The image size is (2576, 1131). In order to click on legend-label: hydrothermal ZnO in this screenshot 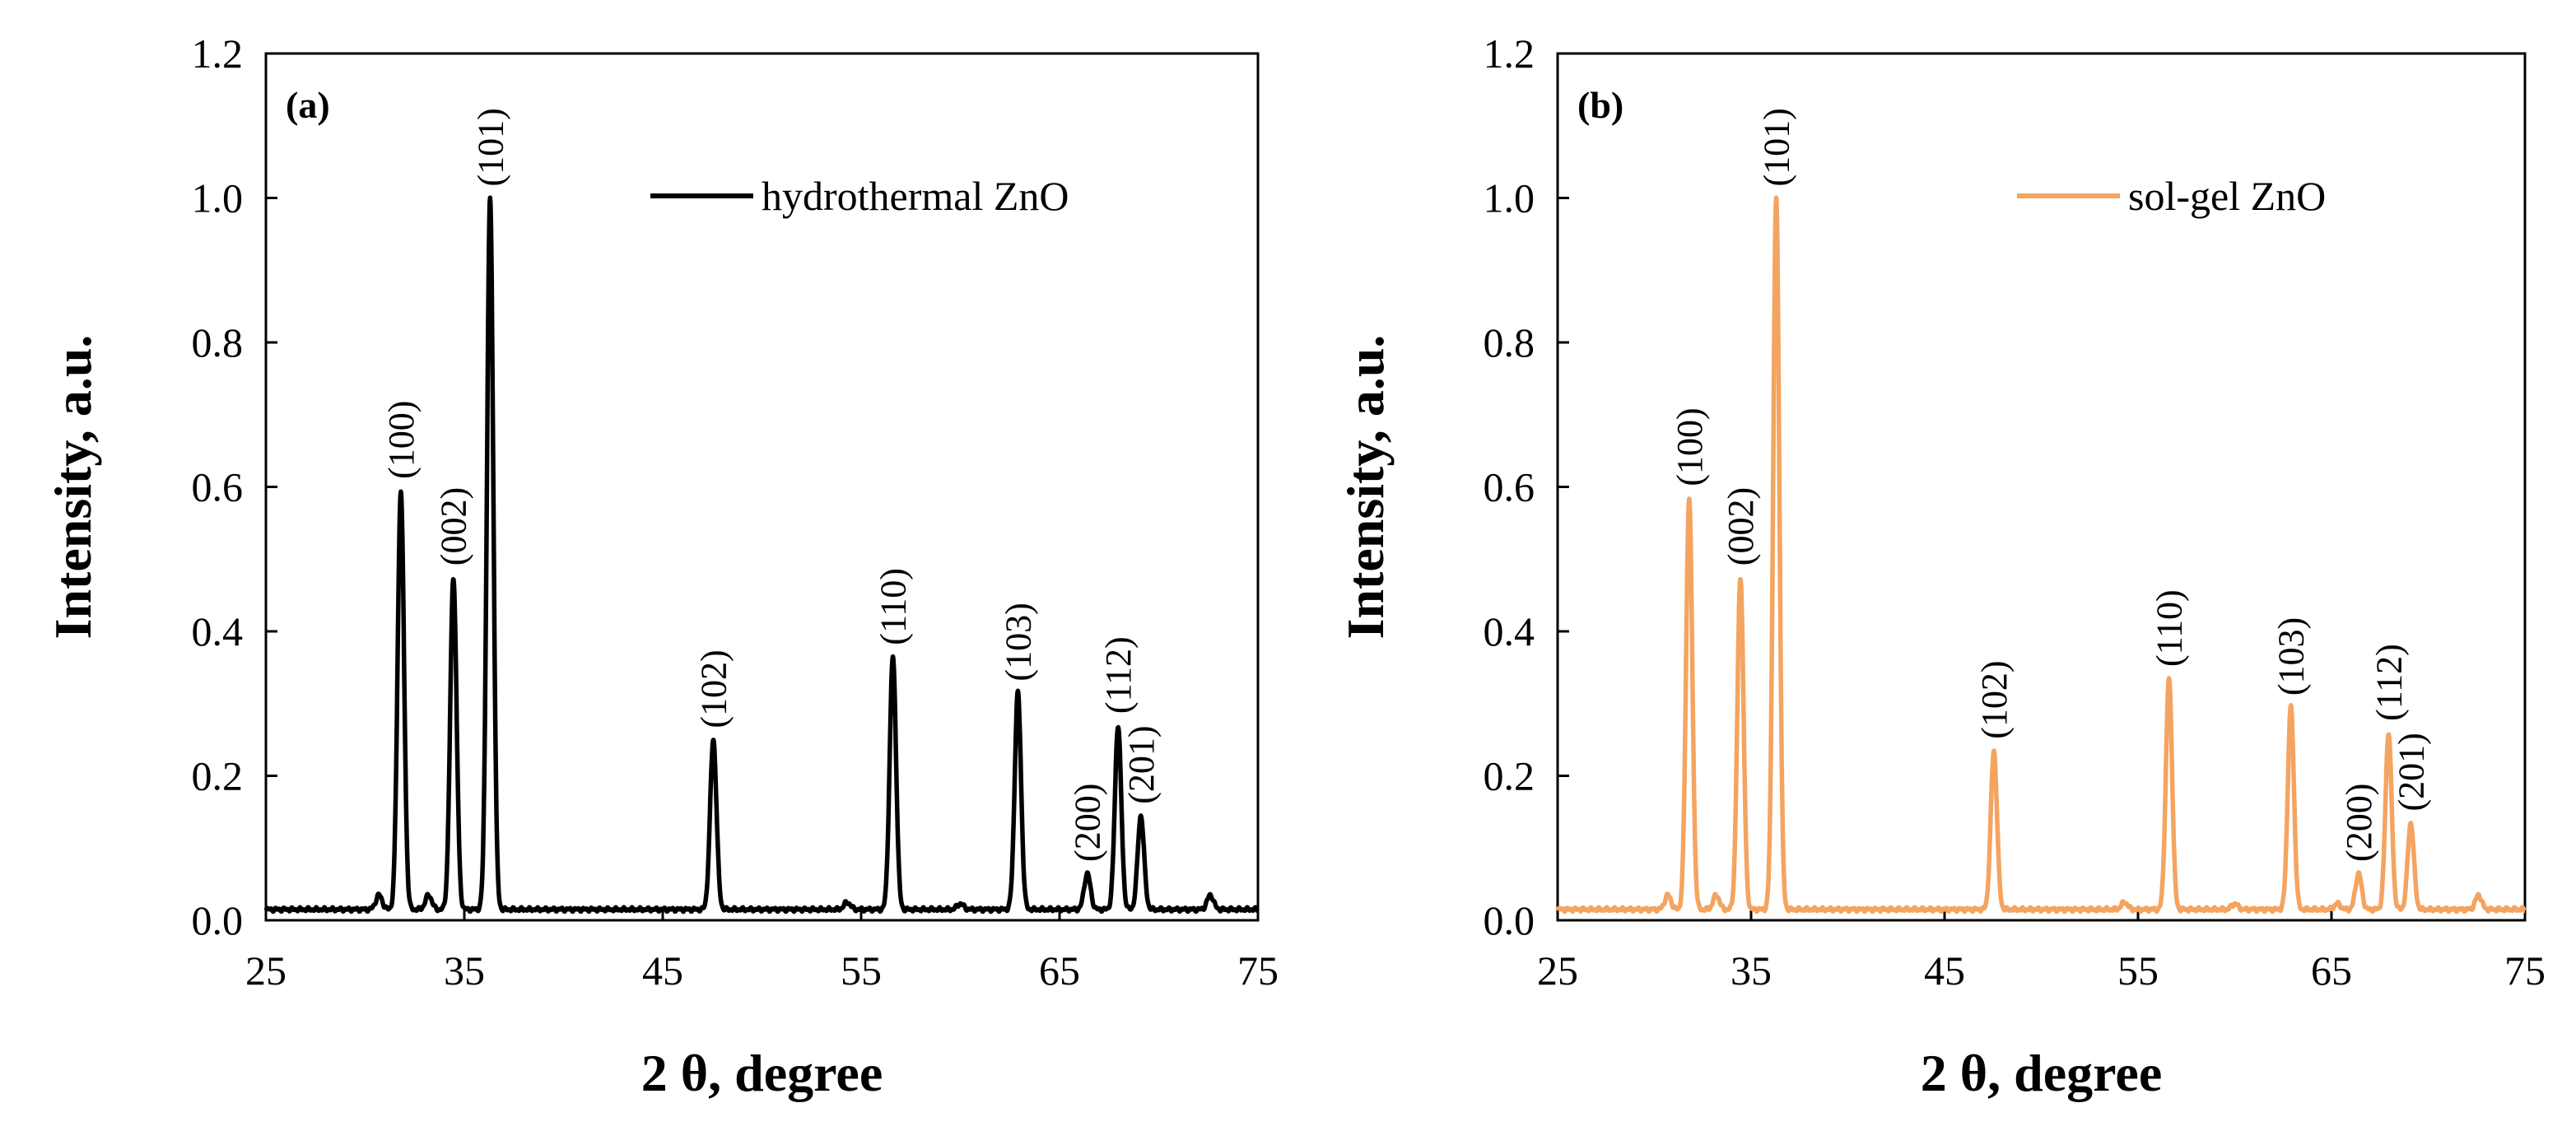, I will do `click(915, 196)`.